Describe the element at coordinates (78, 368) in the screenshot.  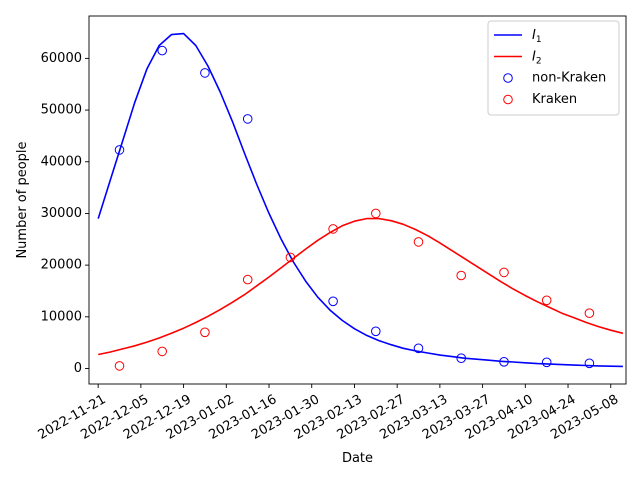
I see `y-tick-label: 0` at that location.